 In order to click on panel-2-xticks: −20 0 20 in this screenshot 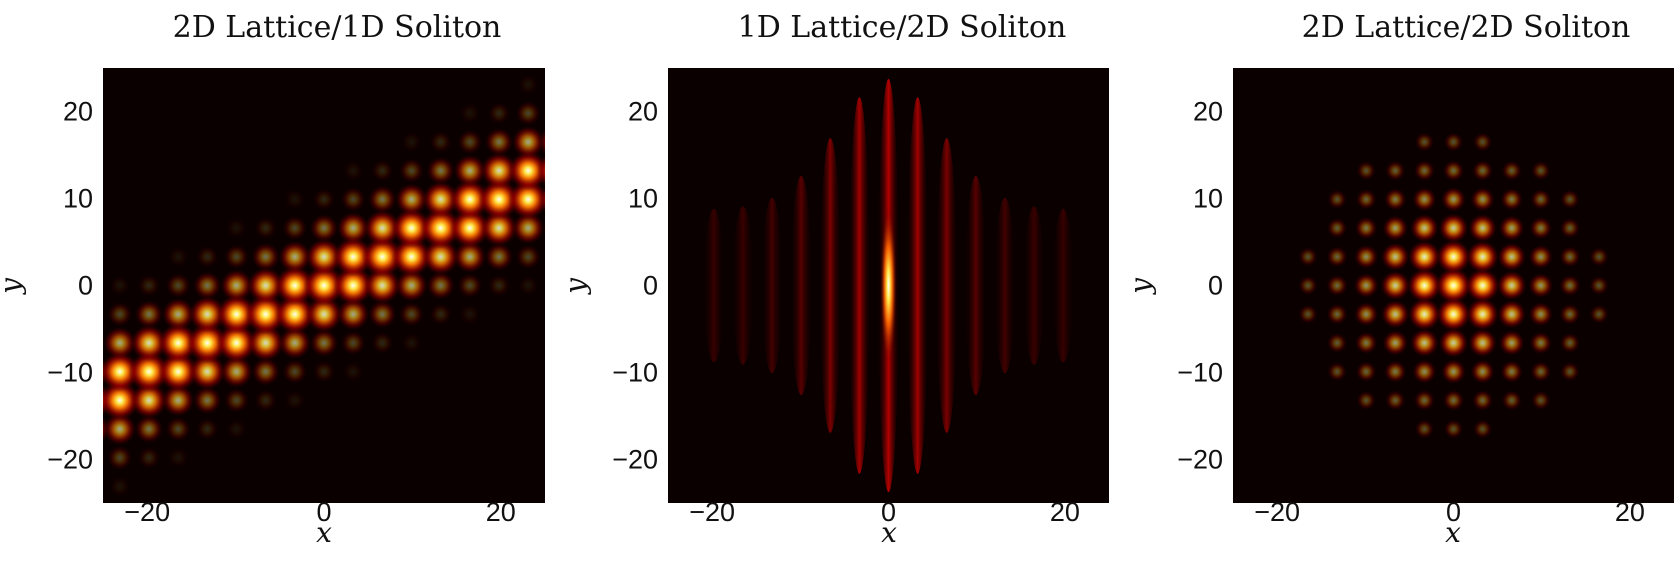, I will do `click(884, 512)`.